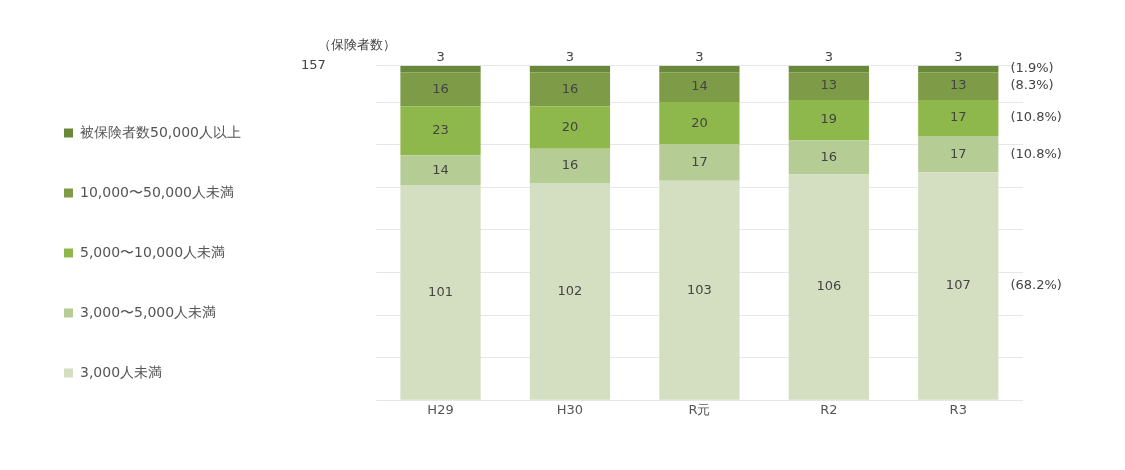 The image size is (1125, 470). Describe the element at coordinates (958, 410) in the screenshot. I see `x-tick-label: R3` at that location.